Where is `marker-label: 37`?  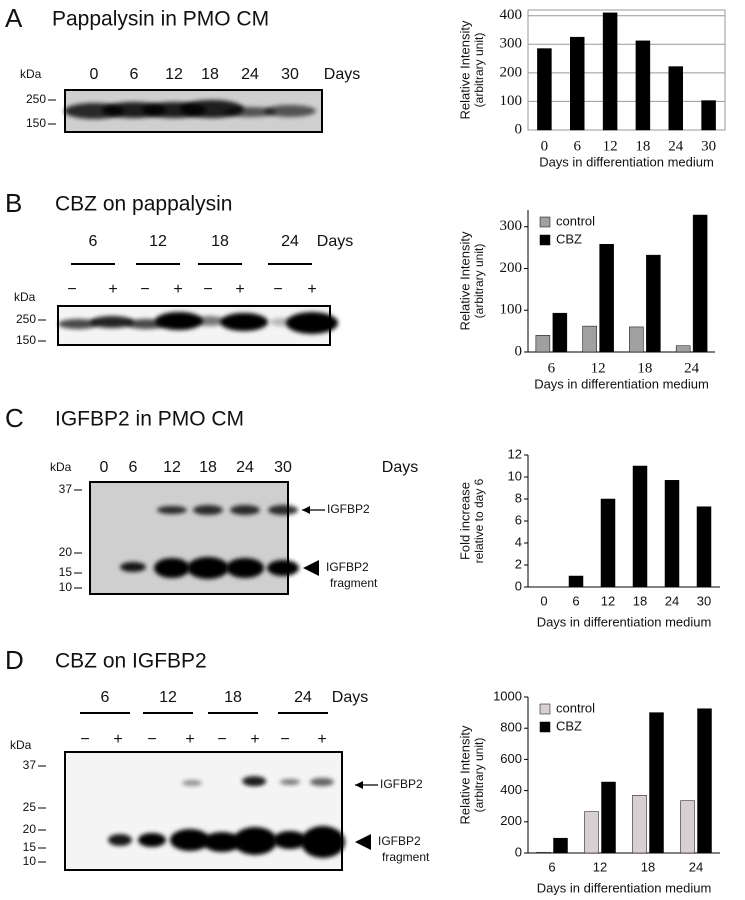 marker-label: 37 is located at coordinates (30, 765).